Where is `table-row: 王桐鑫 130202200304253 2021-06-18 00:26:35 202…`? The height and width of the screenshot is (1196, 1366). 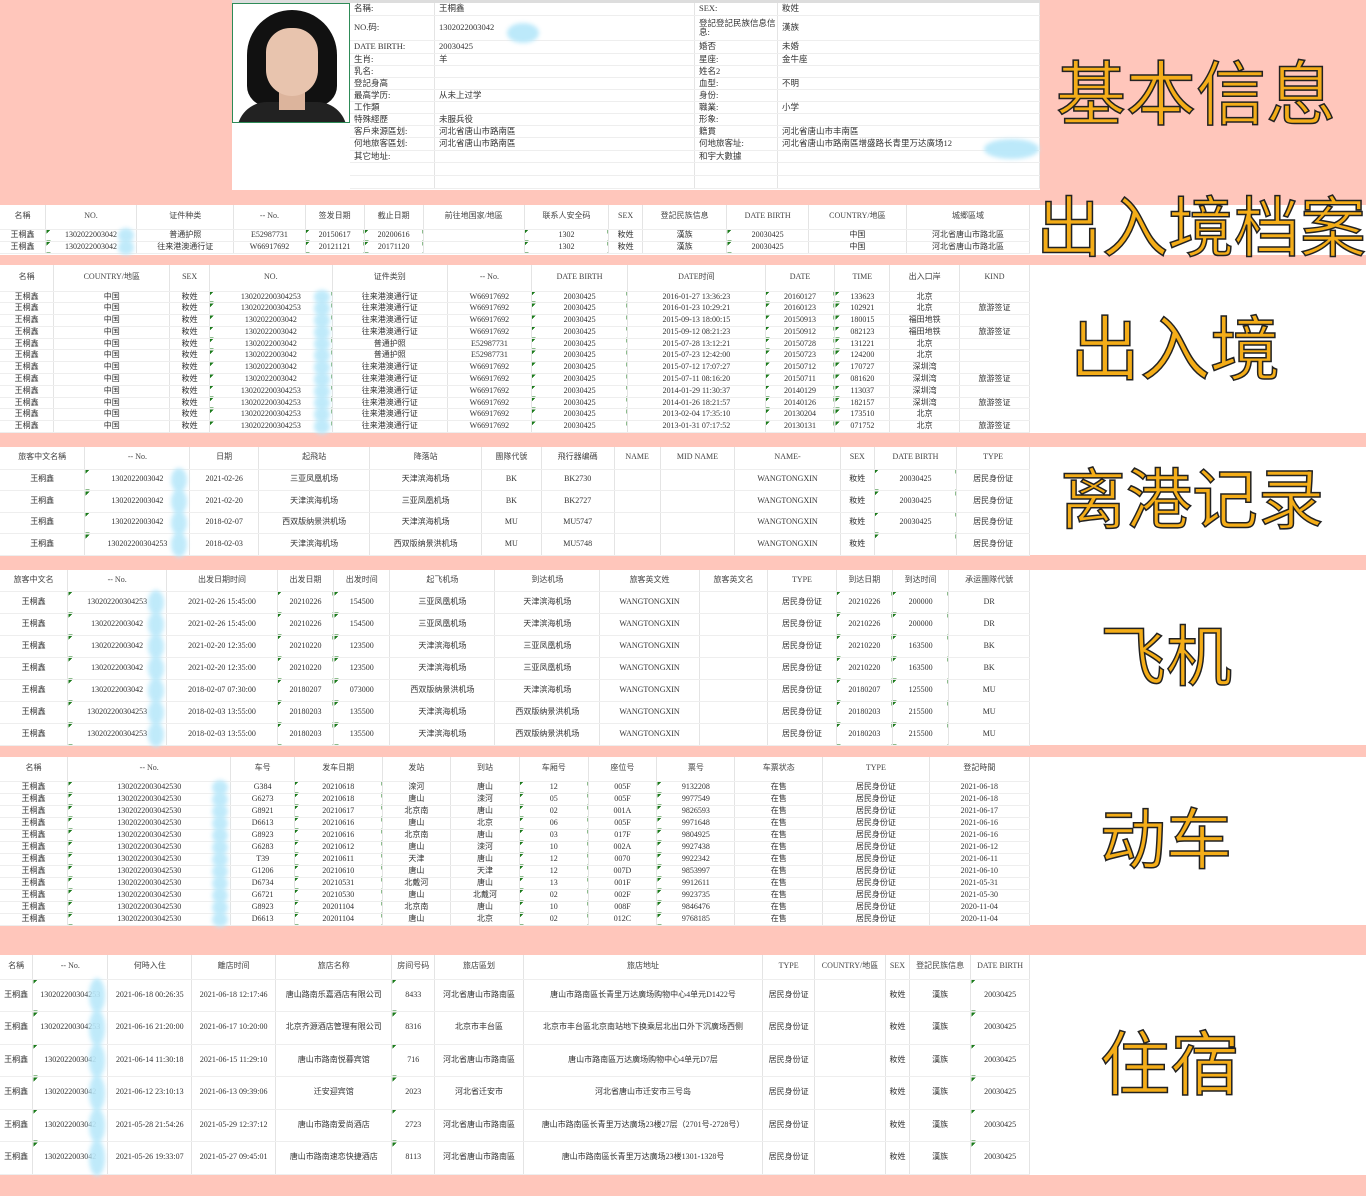
table-row: 王桐鑫 130202200304253 2021-06-18 00:26:35 202… is located at coordinates (515, 995).